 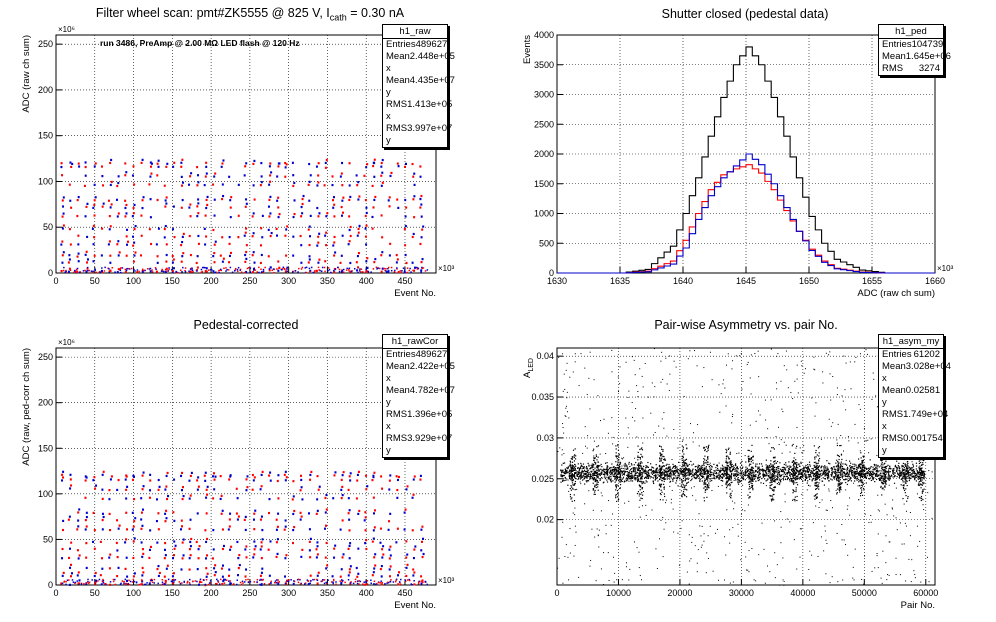 What do you see at coordinates (249, 593) in the screenshot?
I see `x-tick-label: 250` at bounding box center [249, 593].